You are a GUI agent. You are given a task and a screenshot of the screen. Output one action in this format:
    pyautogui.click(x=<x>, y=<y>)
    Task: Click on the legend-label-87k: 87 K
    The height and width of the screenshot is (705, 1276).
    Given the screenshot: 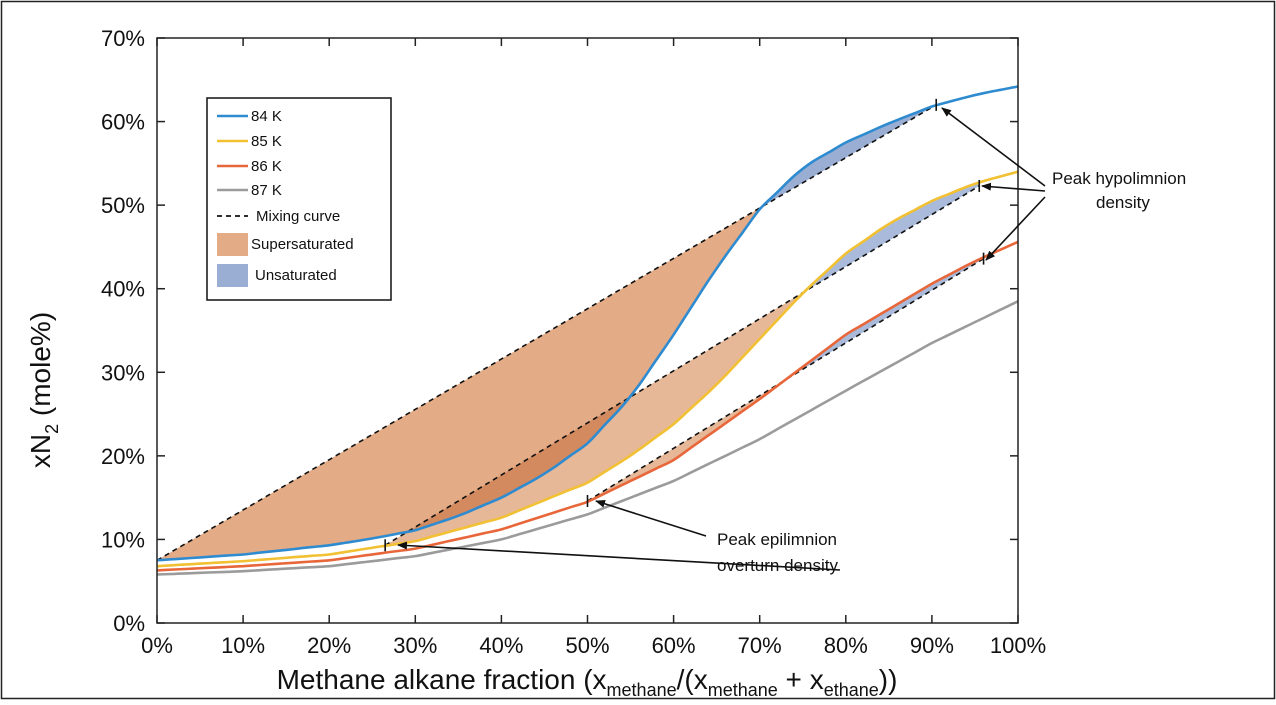 What is the action you would take?
    pyautogui.click(x=266, y=190)
    